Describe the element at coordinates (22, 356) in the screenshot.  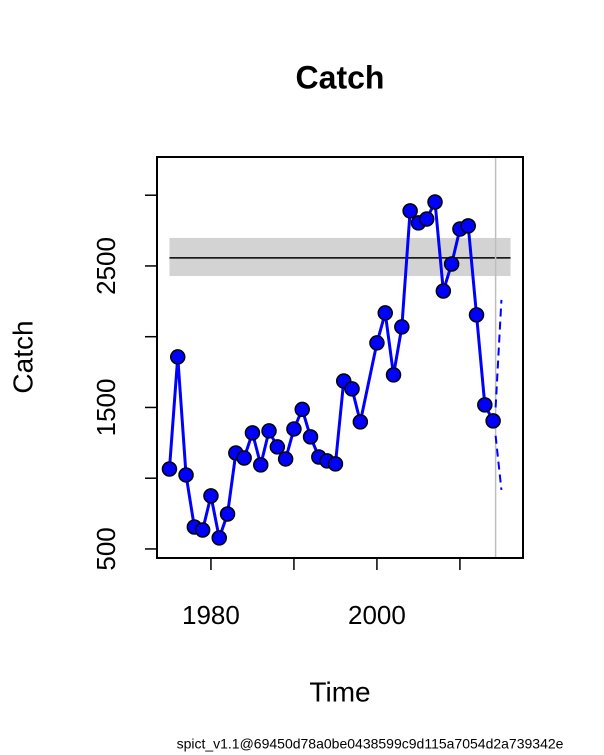
I see `y-axis-label: Catch` at that location.